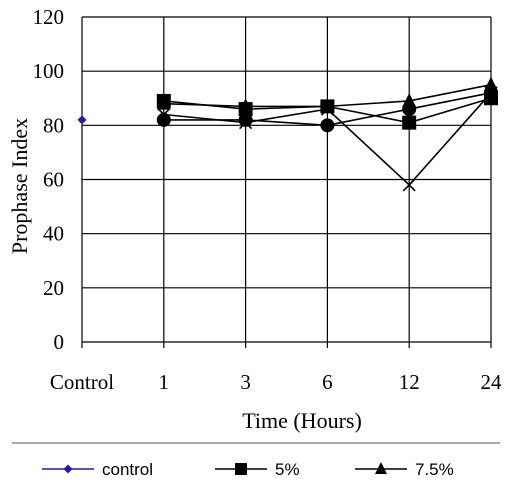 The width and height of the screenshot is (505, 482). I want to click on legend: control 5% 7.5%, so click(248, 469).